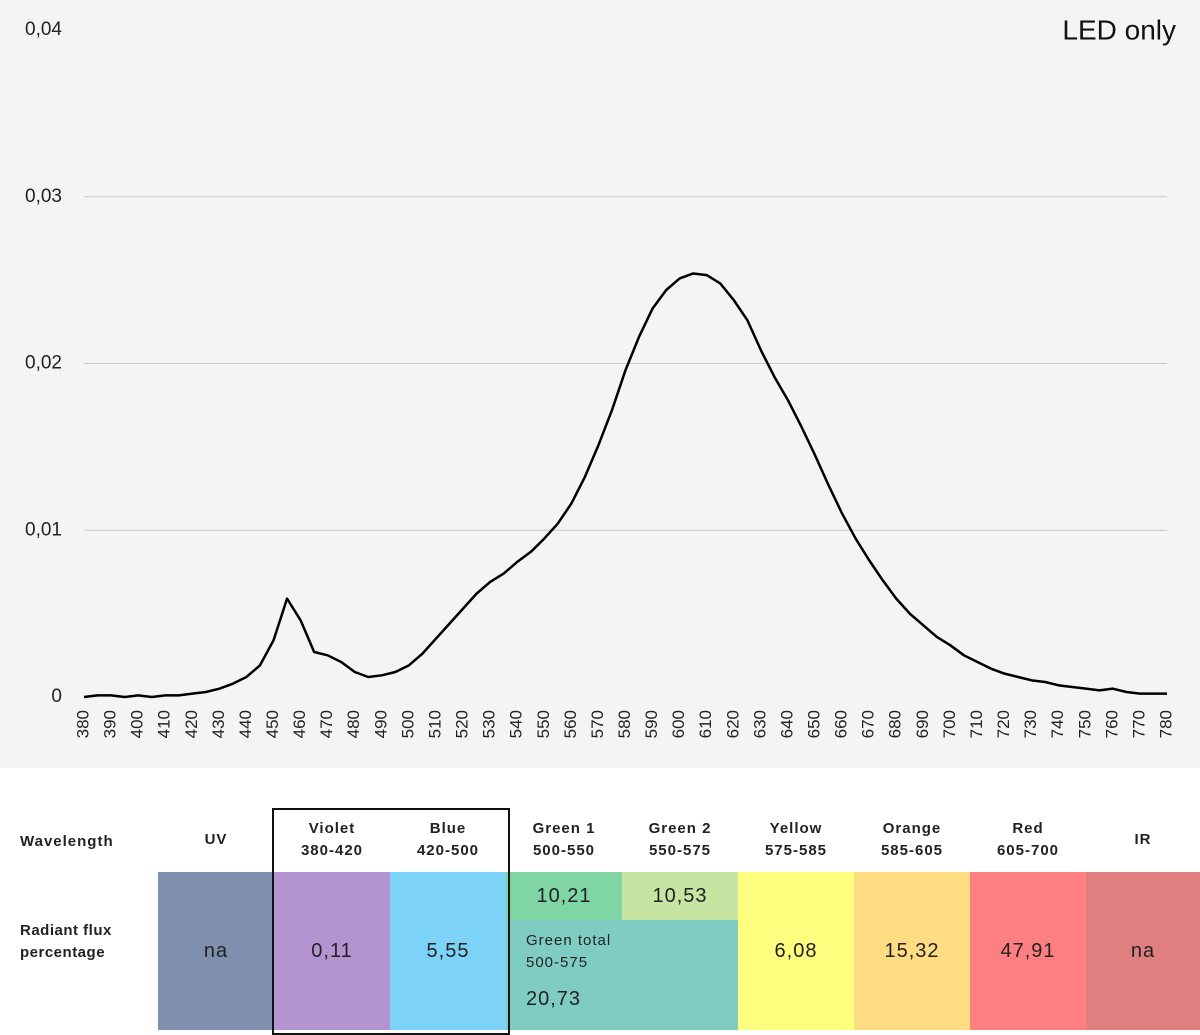 This screenshot has width=1200, height=1035. What do you see at coordinates (332, 850) in the screenshot?
I see `column-range: 380-420` at bounding box center [332, 850].